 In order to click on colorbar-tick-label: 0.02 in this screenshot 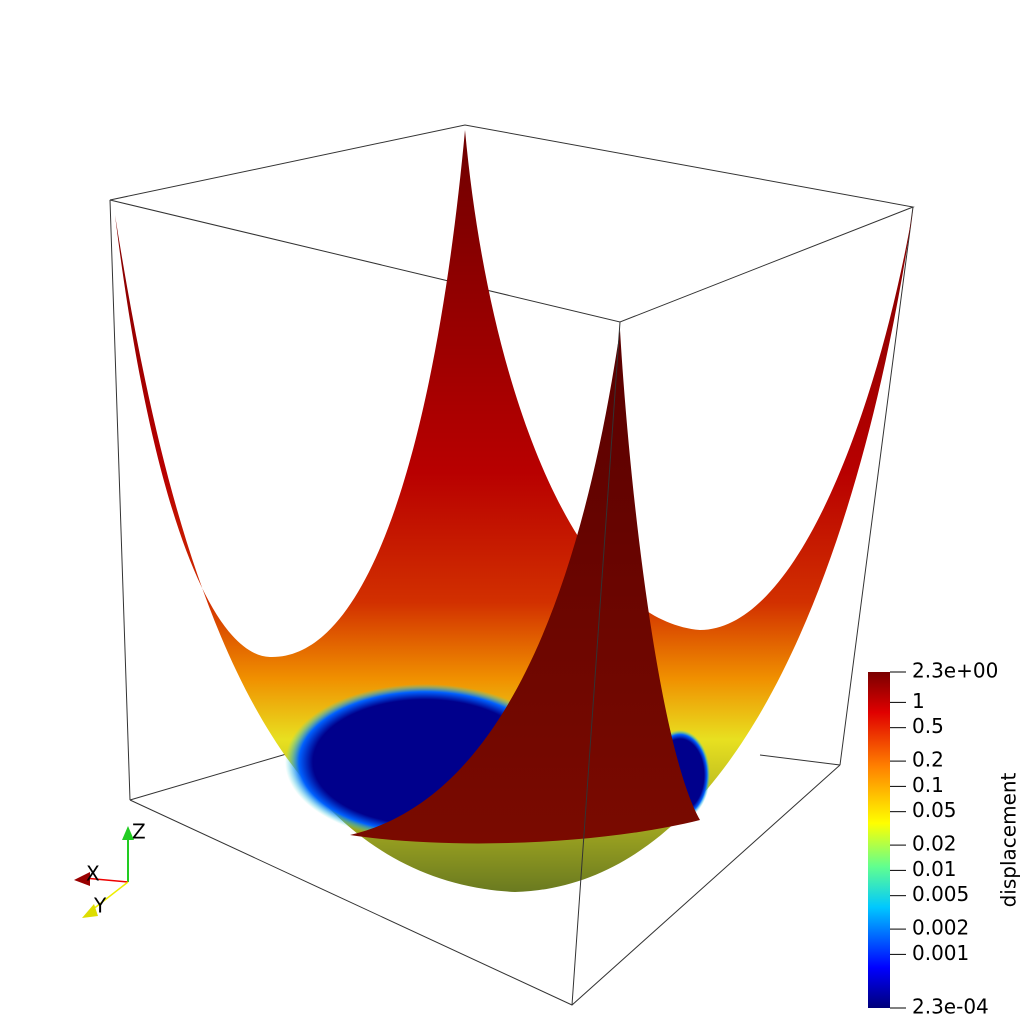, I will do `click(934, 844)`.